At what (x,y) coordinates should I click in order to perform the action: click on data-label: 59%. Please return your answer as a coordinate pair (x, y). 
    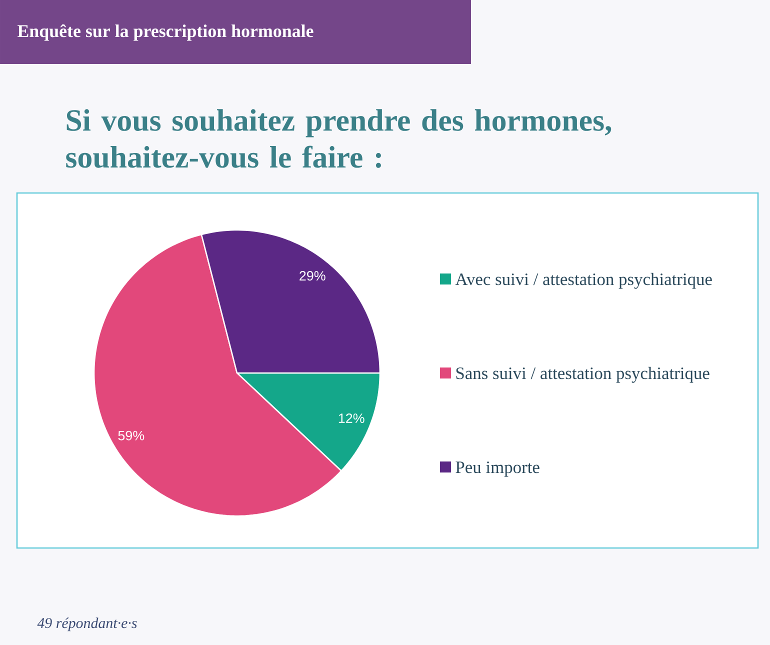
    Looking at the image, I should click on (131, 435).